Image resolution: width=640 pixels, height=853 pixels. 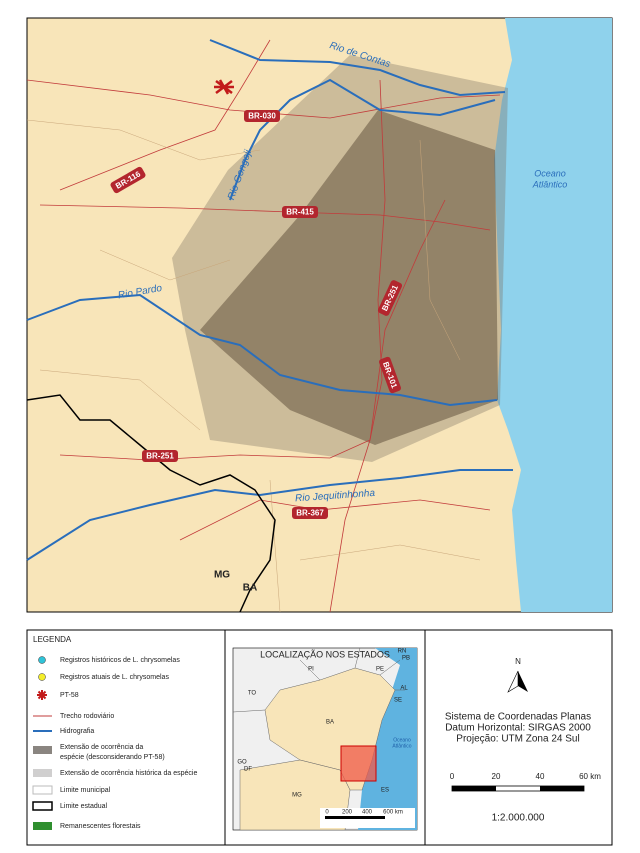 I want to click on scale-bar, so click(x=518, y=788).